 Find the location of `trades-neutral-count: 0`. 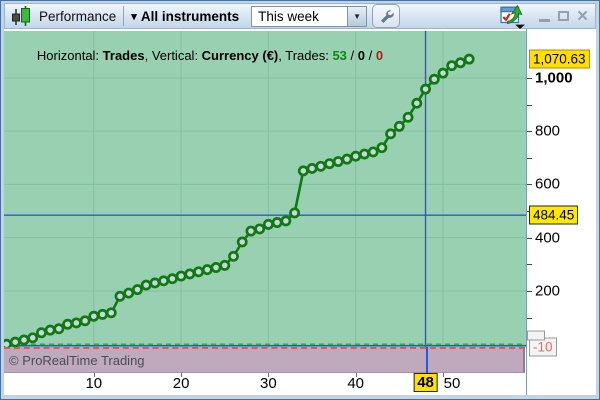

trades-neutral-count: 0 is located at coordinates (361, 55).